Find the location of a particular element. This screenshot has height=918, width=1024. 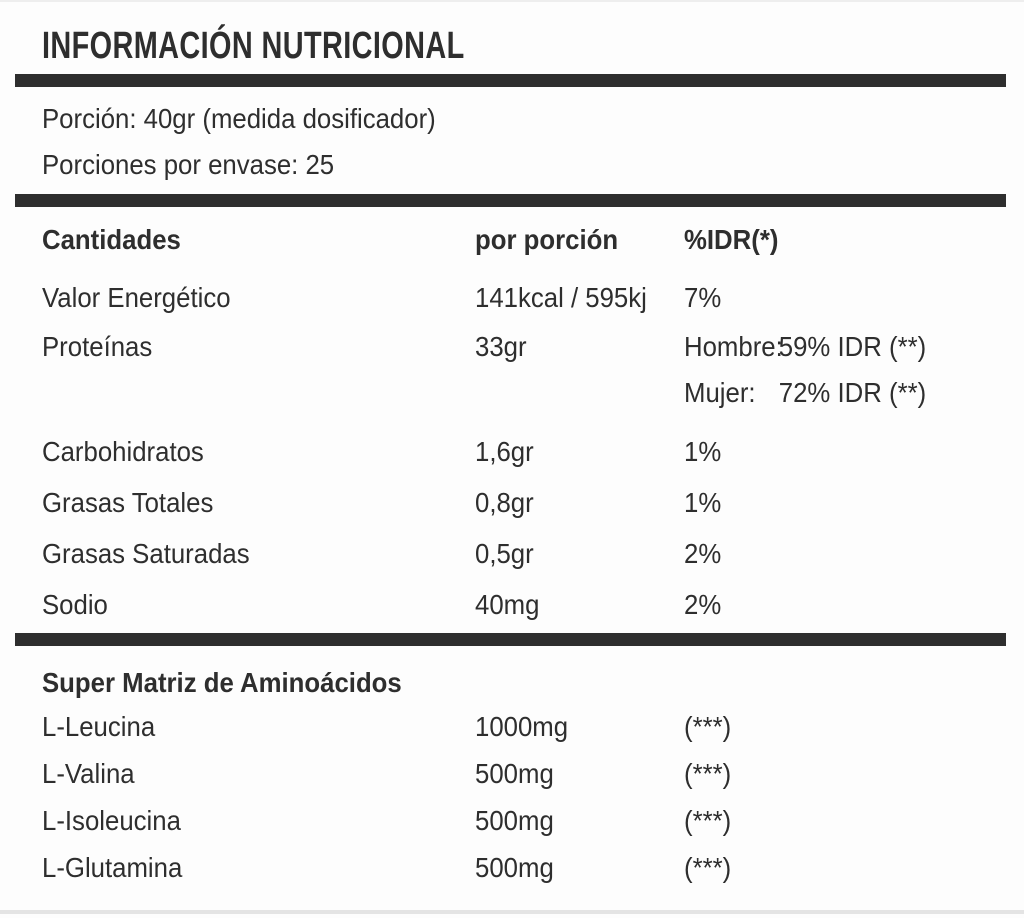

nutrient-name: Carbohidratos is located at coordinates (123, 451).